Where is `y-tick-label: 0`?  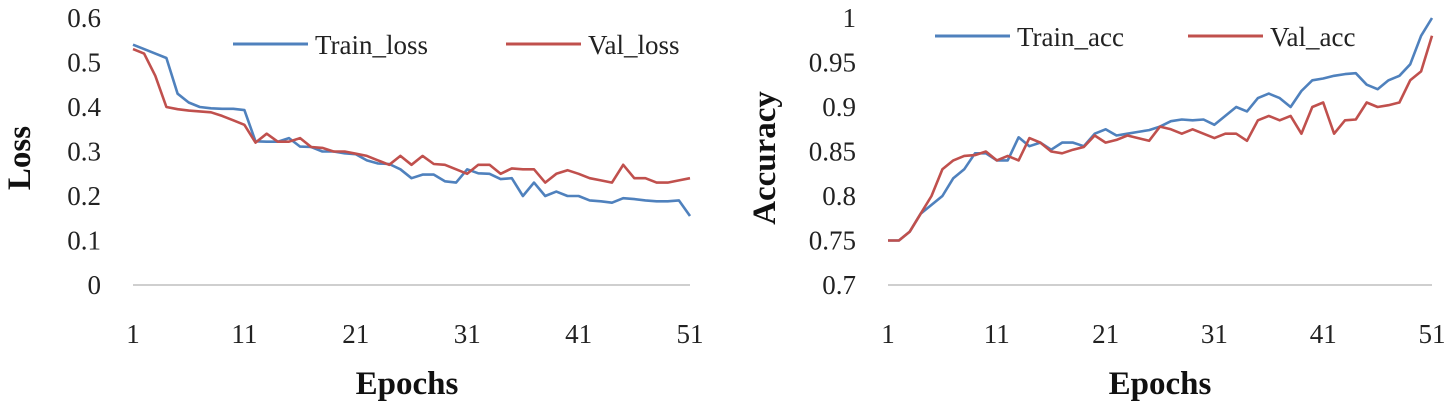
y-tick-label: 0 is located at coordinates (95, 285).